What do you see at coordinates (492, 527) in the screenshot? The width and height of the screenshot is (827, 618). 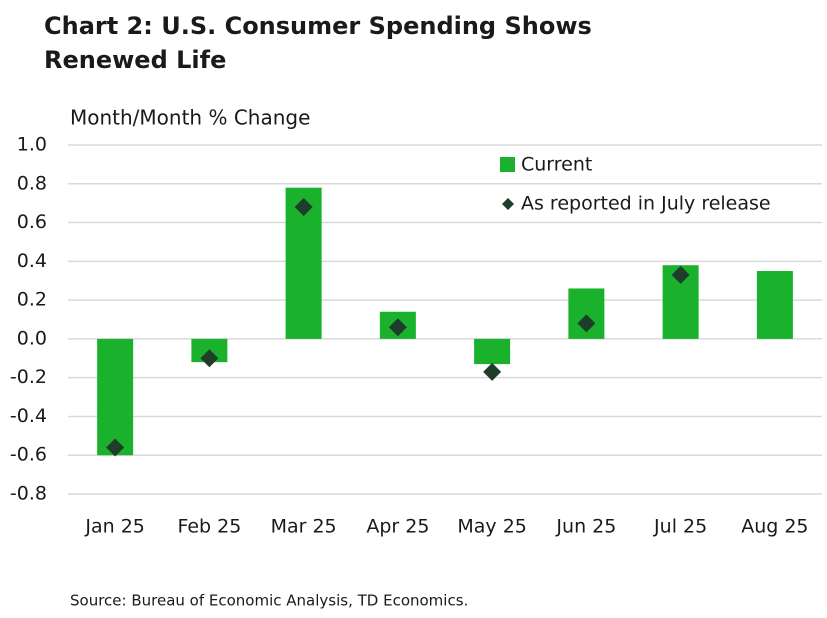 I see `x-tick-label: May 25` at bounding box center [492, 527].